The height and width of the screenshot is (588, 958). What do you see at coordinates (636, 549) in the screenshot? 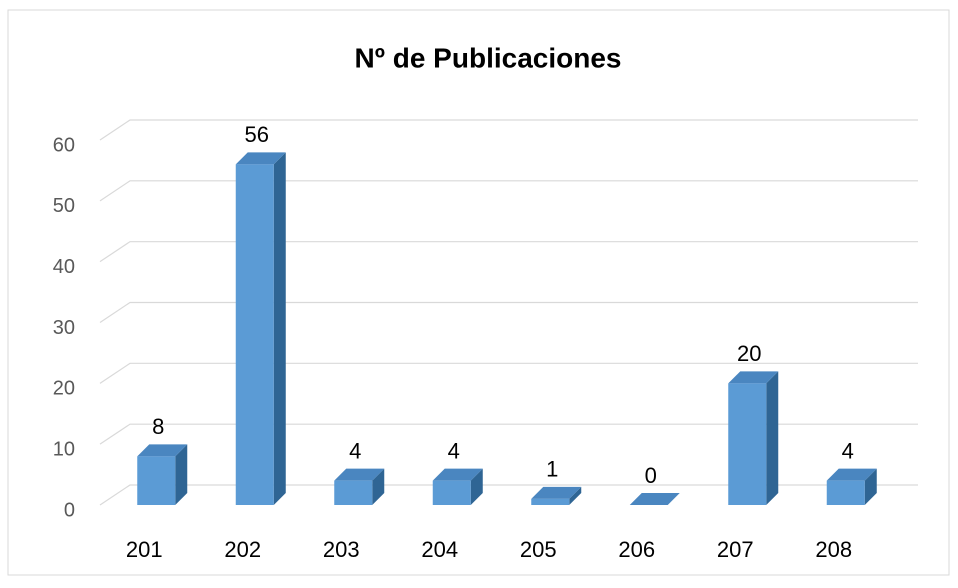
I see `x-tick-label: 206` at bounding box center [636, 549].